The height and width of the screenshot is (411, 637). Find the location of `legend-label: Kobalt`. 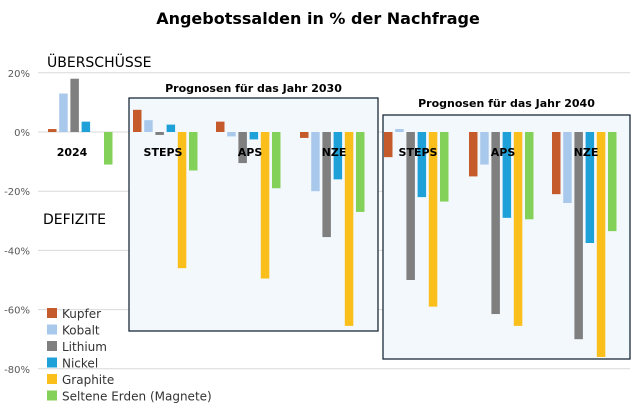

legend-label: Kobalt is located at coordinates (81, 331).